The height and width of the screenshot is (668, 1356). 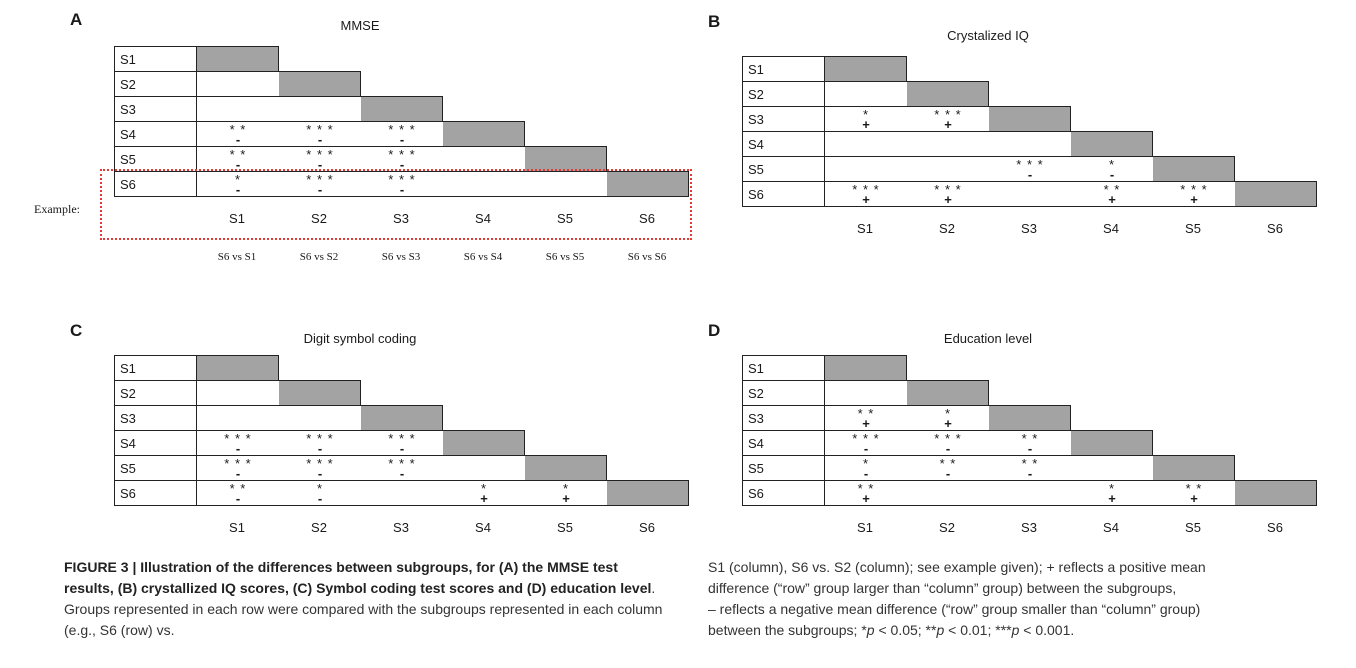 I want to click on matrix-row-d-s1: S1, so click(x=824, y=368).